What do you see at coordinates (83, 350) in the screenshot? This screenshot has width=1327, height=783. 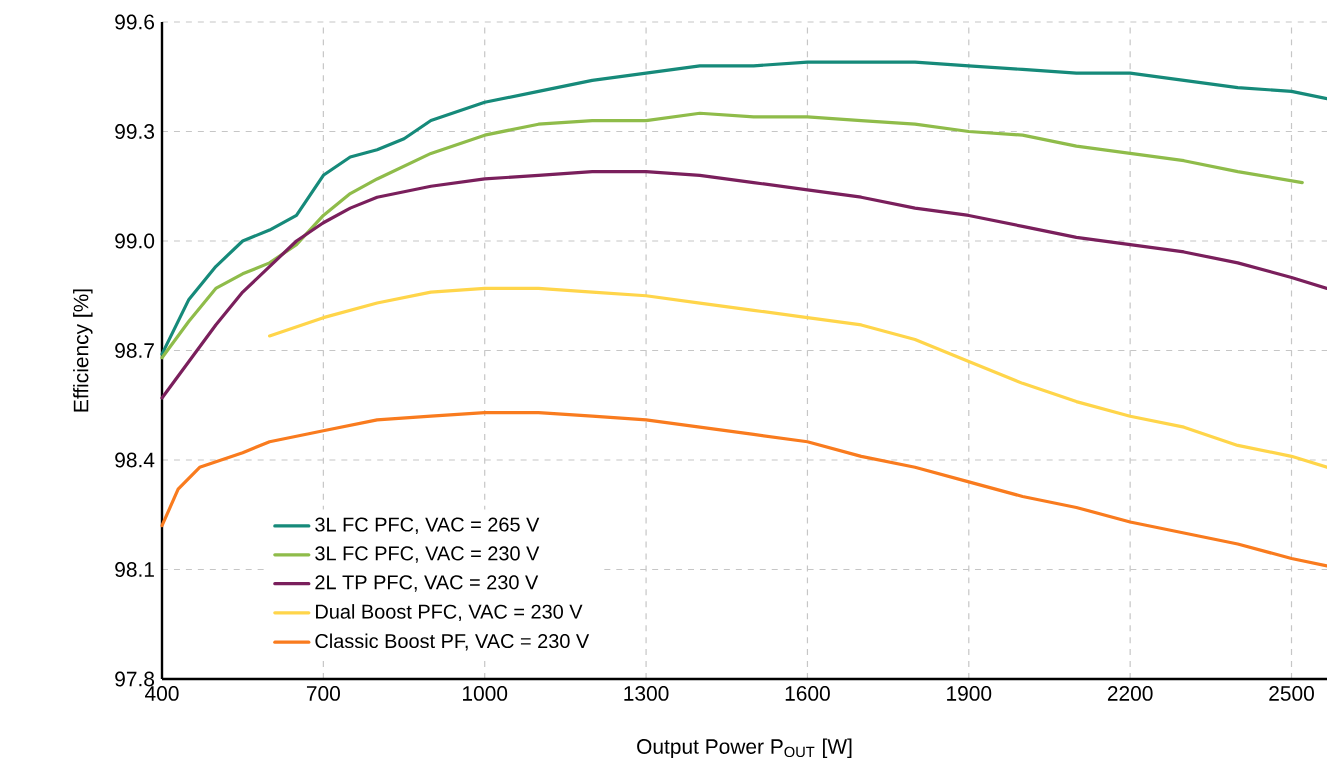 I see `y-axis-title: Efficiency [%]` at bounding box center [83, 350].